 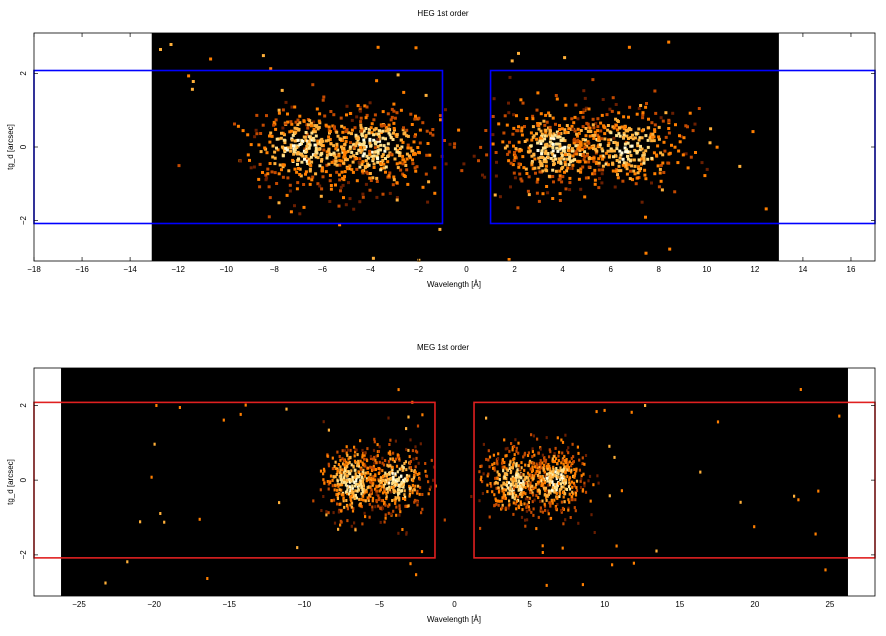 What do you see at coordinates (646, 253) in the screenshot?
I see `heg-background-event` at bounding box center [646, 253].